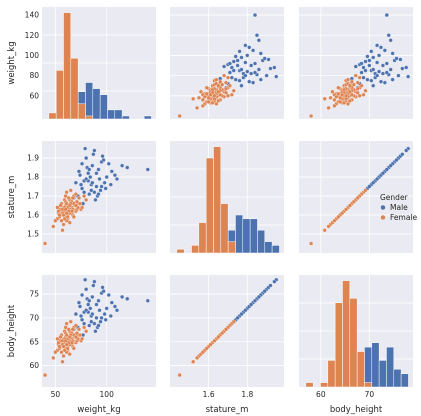 This screenshot has height=416, width=421. What do you see at coordinates (12, 62) in the screenshot?
I see `y-axis-label-weight_kg: weight_kg` at bounding box center [12, 62].